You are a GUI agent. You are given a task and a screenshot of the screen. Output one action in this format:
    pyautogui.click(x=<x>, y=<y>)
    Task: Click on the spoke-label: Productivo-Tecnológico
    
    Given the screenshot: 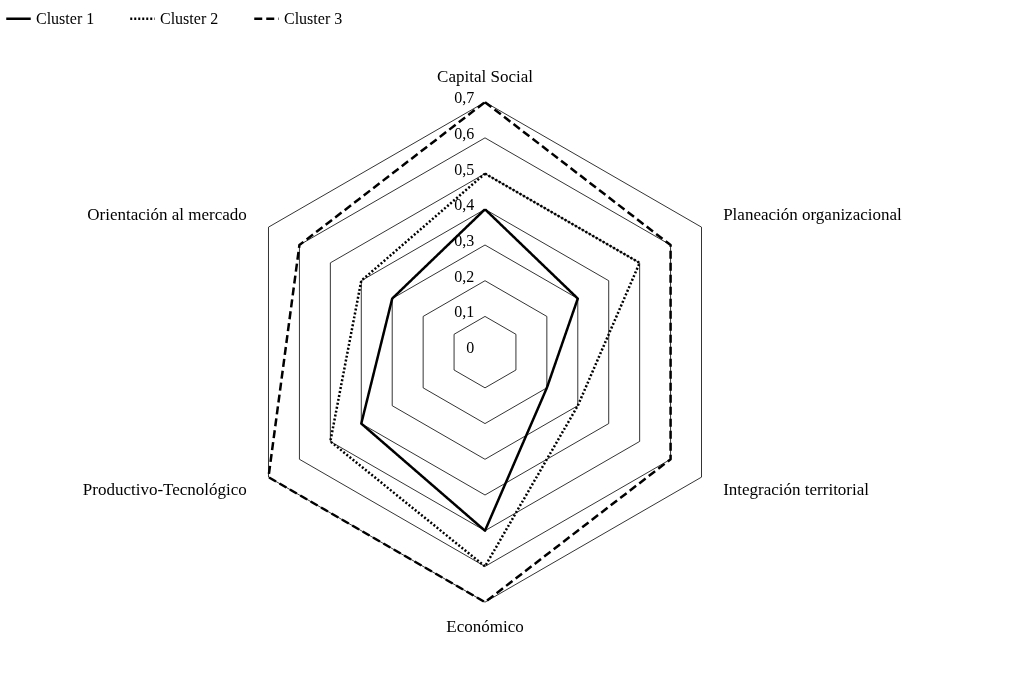 What is the action you would take?
    pyautogui.click(x=164, y=489)
    